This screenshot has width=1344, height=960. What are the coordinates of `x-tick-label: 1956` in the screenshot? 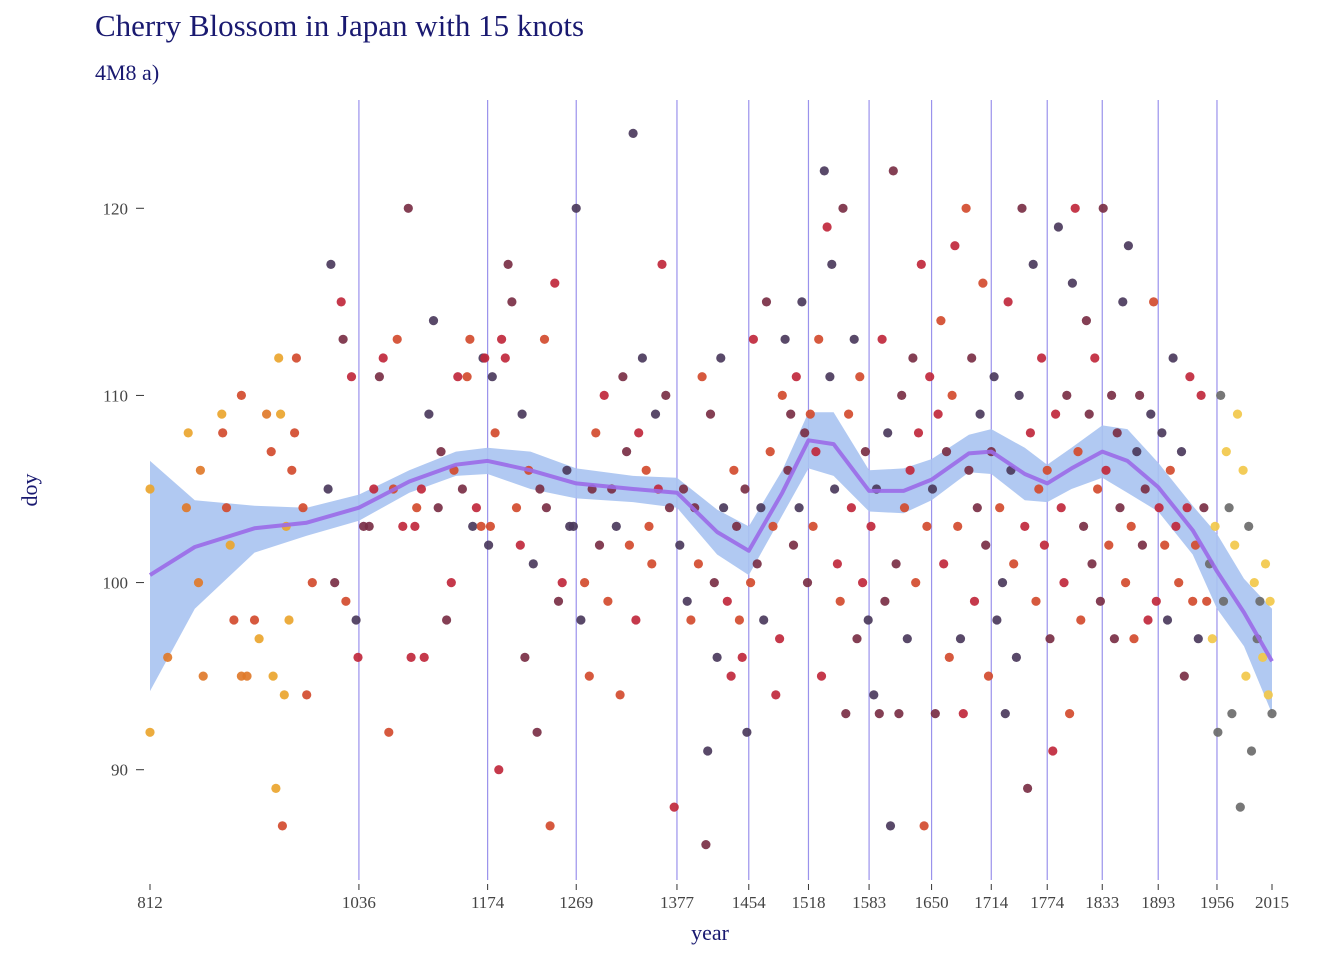 It's located at (1217, 902).